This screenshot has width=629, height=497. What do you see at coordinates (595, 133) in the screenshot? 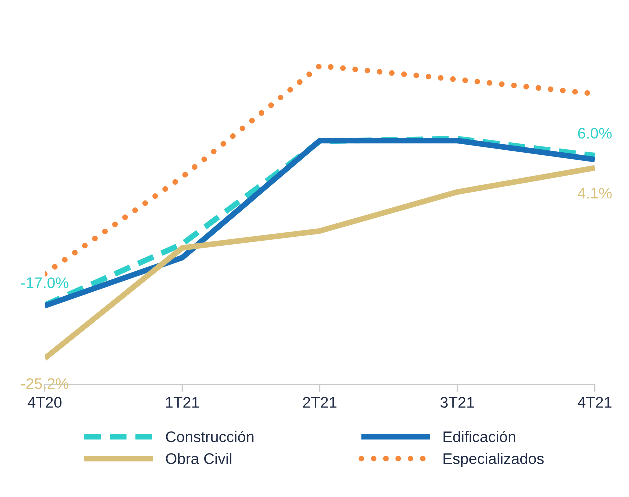
I see `data-label: 6.0%` at bounding box center [595, 133].